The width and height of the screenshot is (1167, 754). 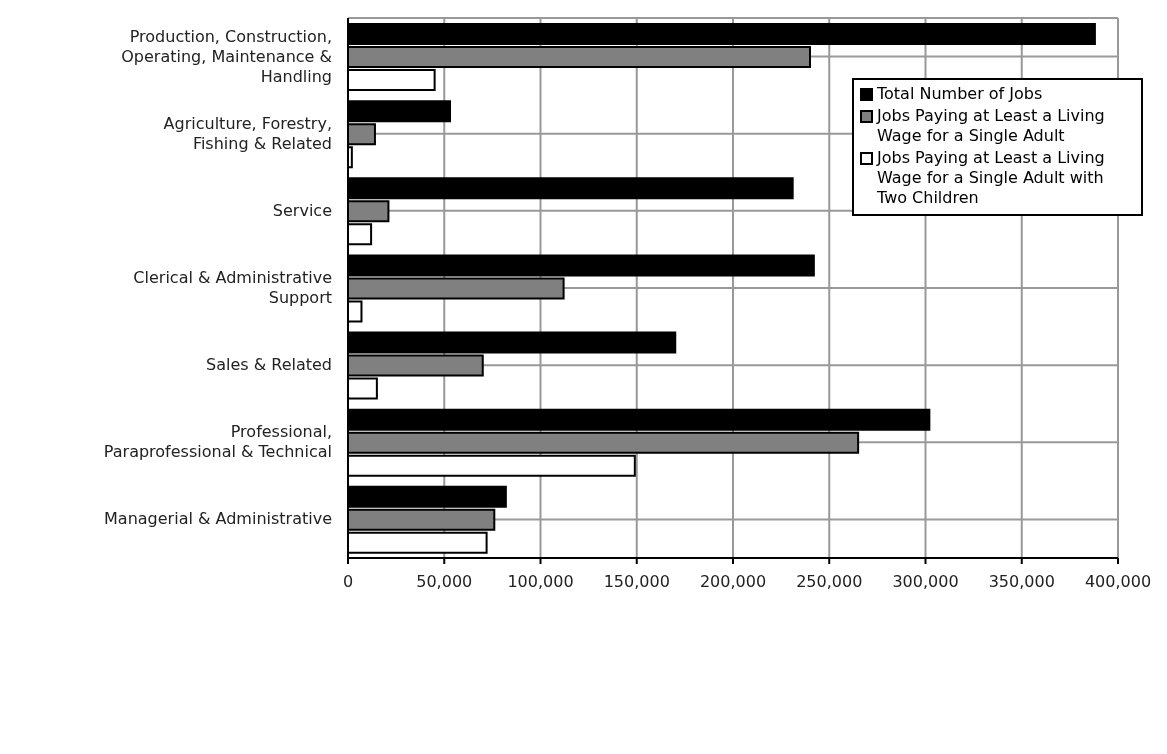 I want to click on x-tick-label: 100,000, so click(x=540, y=582).